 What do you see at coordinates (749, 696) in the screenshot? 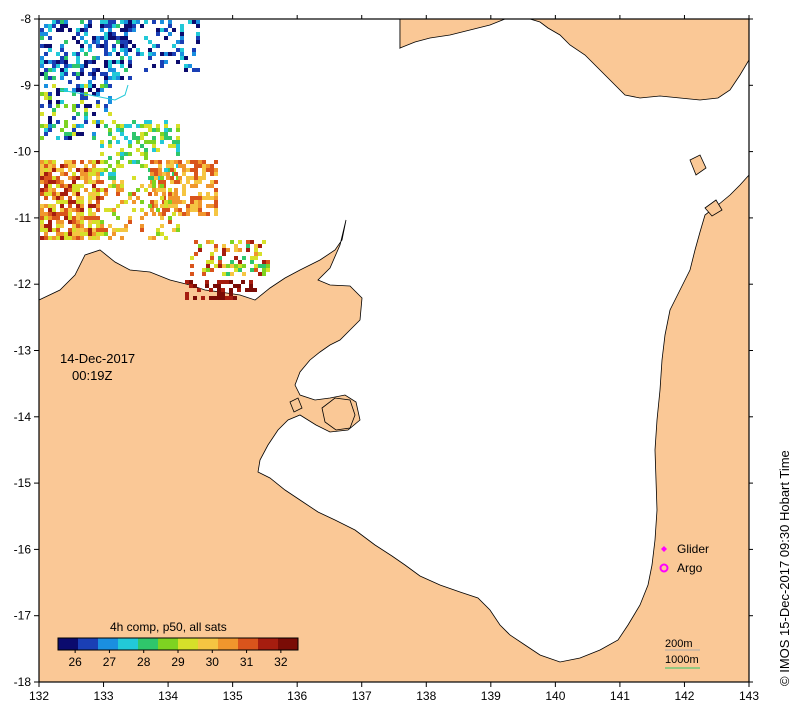
I see `lon-tick-label: 143` at bounding box center [749, 696].